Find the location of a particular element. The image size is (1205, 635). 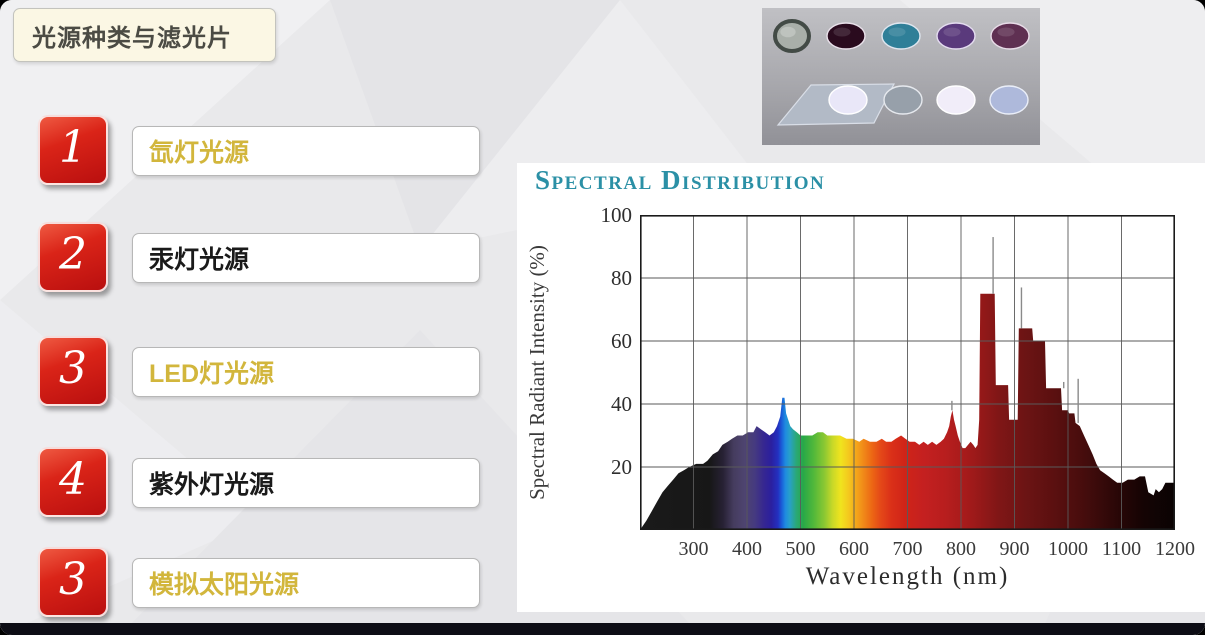

y-tick-label: 40 is located at coordinates (621, 404).